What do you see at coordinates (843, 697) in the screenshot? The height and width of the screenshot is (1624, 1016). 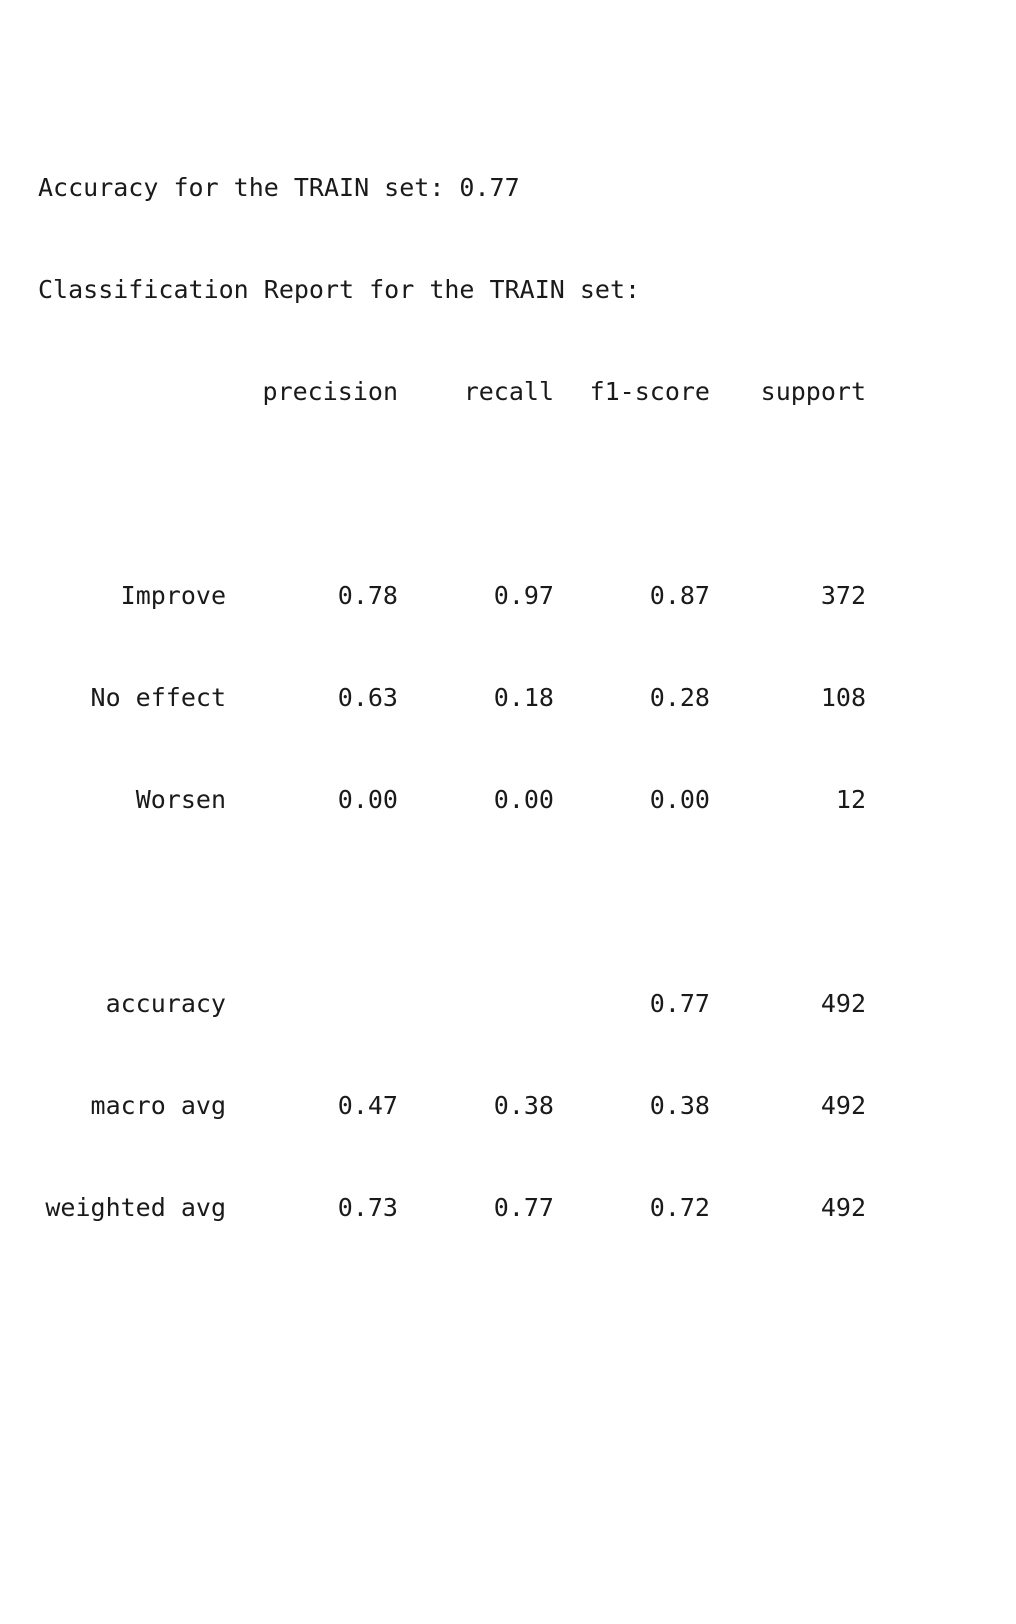 I see `support-cell: 108` at bounding box center [843, 697].